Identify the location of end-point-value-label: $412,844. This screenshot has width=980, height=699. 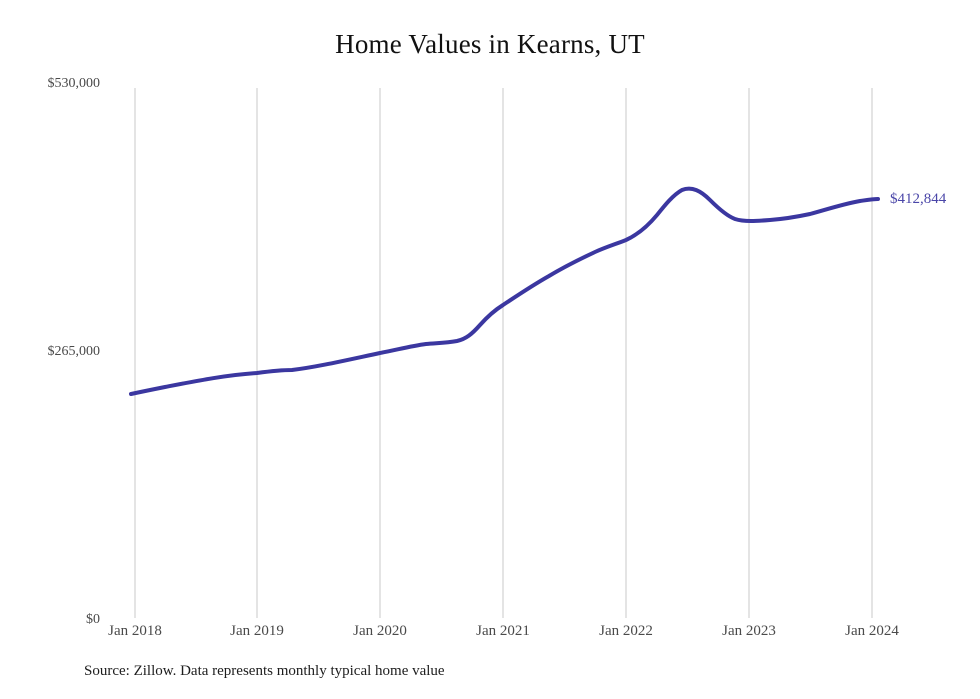
(918, 199).